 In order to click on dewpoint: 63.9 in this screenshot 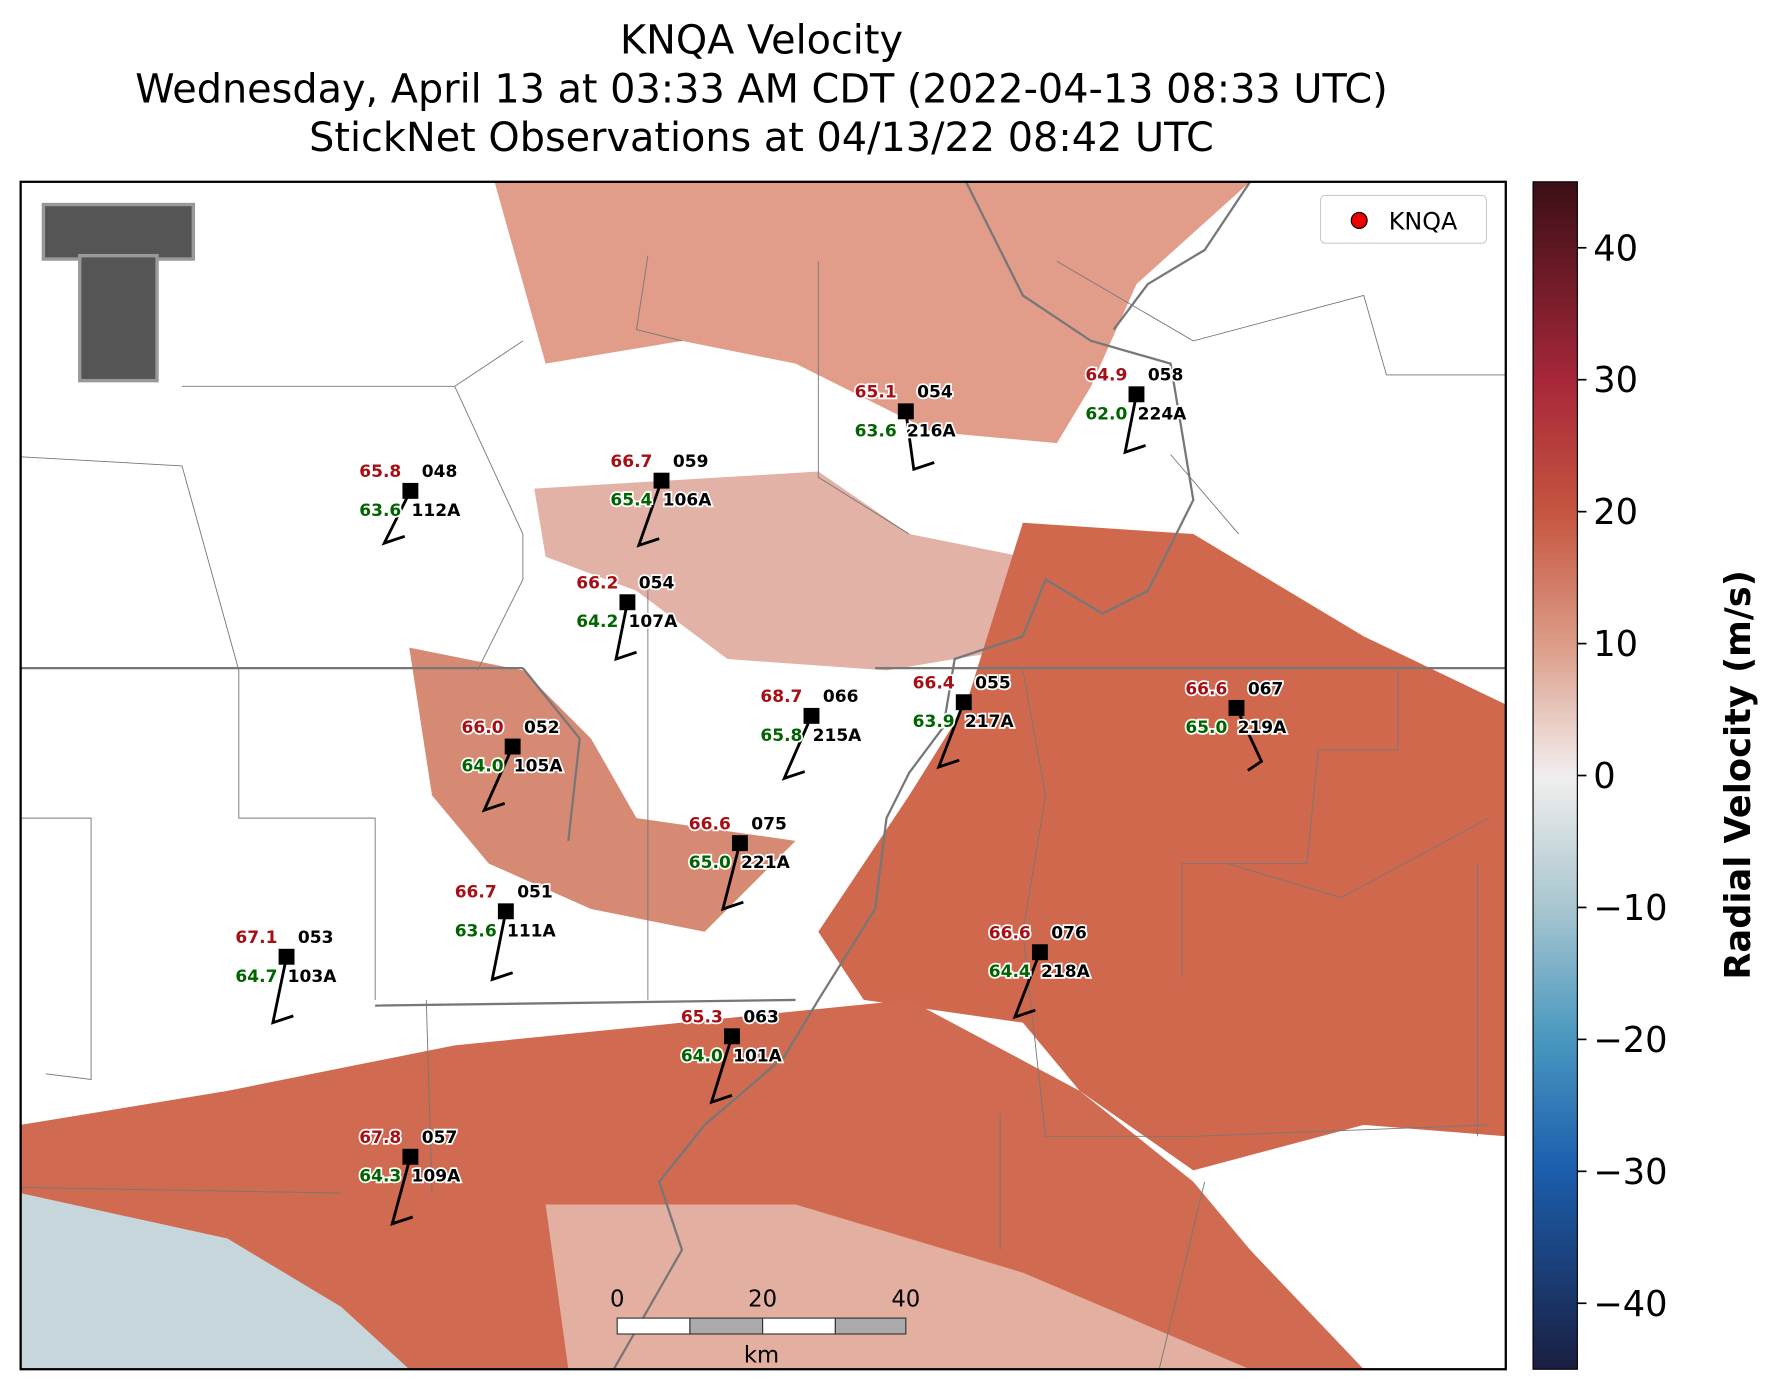, I will do `click(934, 722)`.